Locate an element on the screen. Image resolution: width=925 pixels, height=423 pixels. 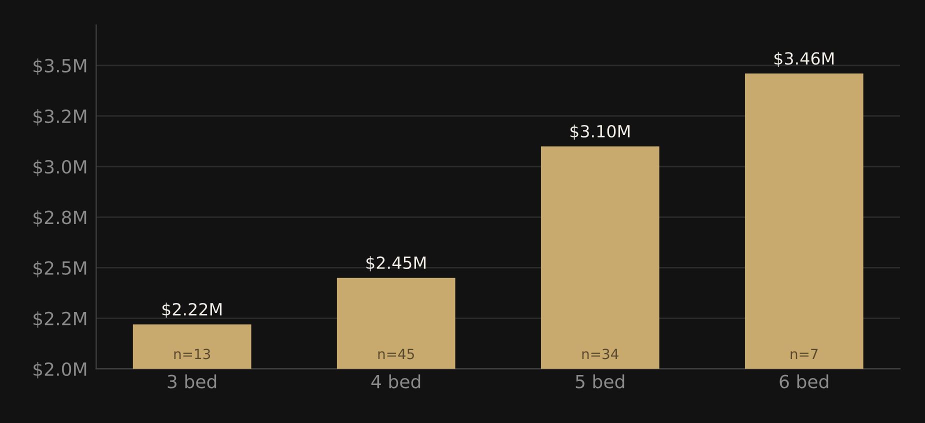
y-tick-label: $2.8M is located at coordinates (60, 218).